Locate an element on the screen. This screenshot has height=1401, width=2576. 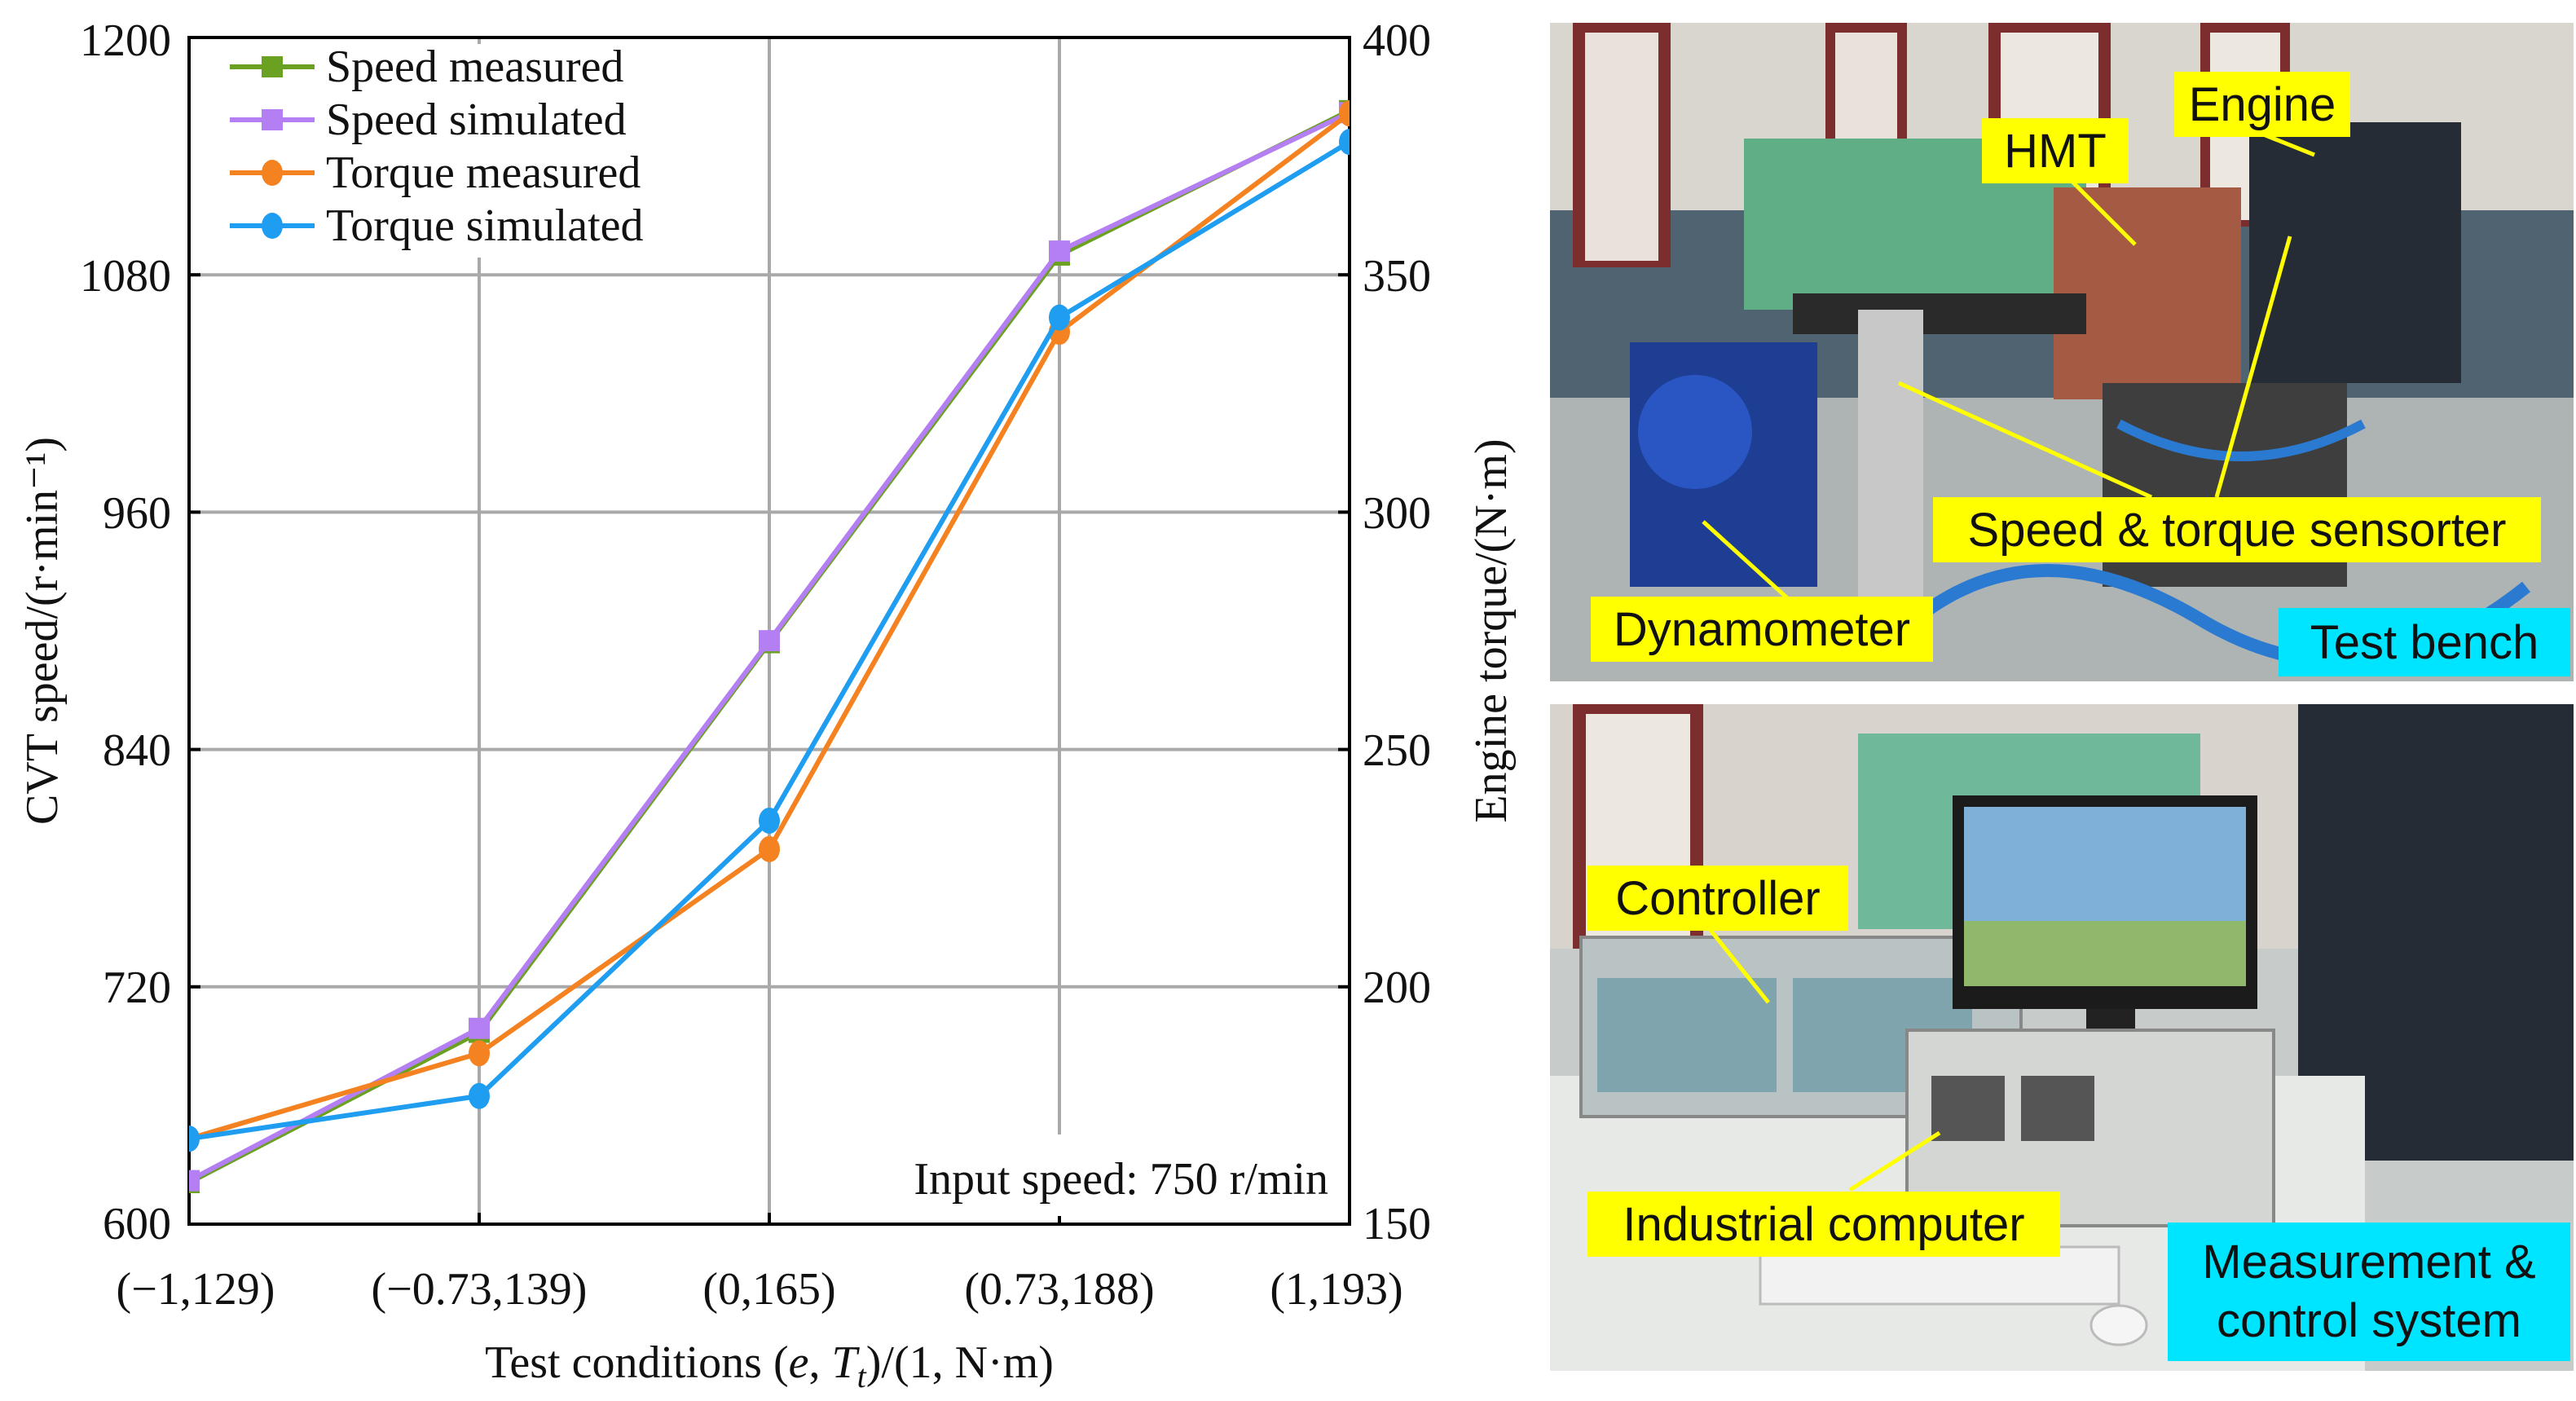
cables is located at coordinates (2241, 440).